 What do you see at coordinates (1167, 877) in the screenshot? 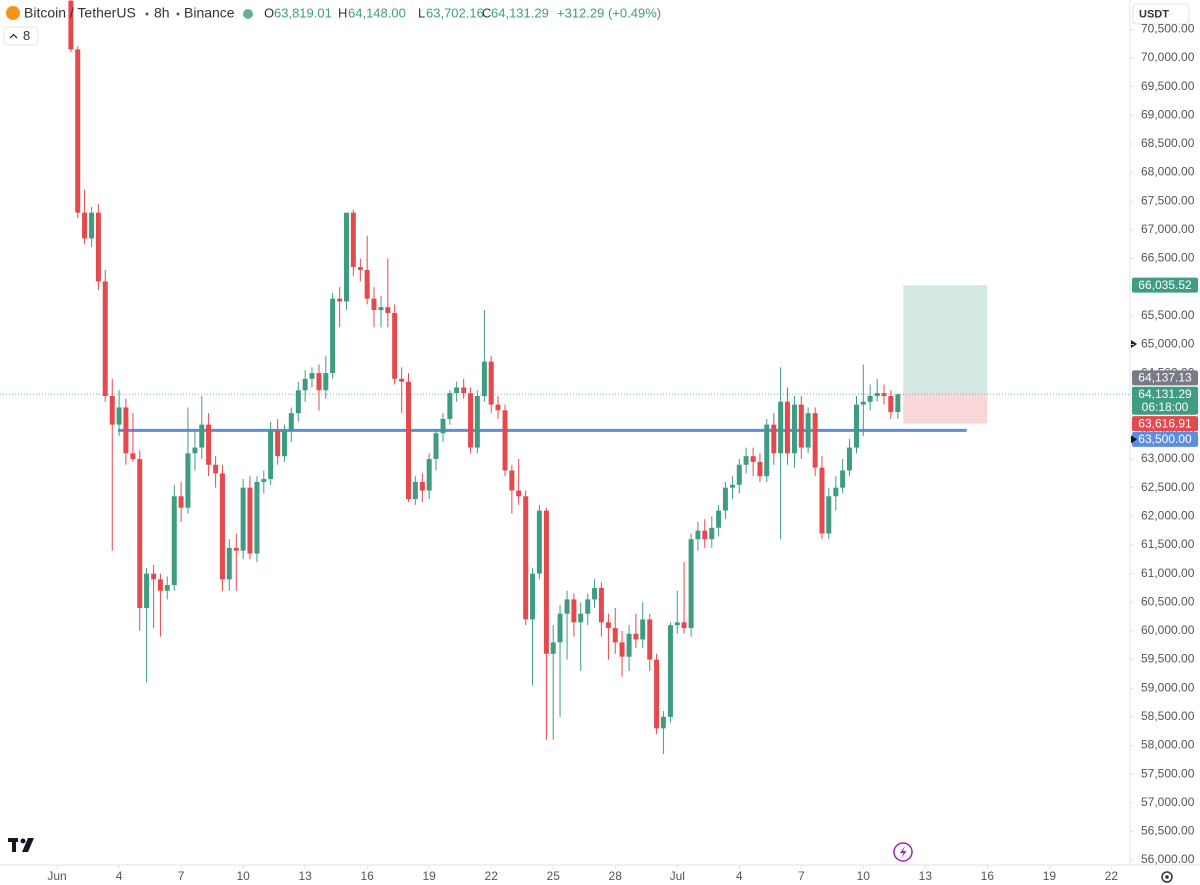
I see `settings` at bounding box center [1167, 877].